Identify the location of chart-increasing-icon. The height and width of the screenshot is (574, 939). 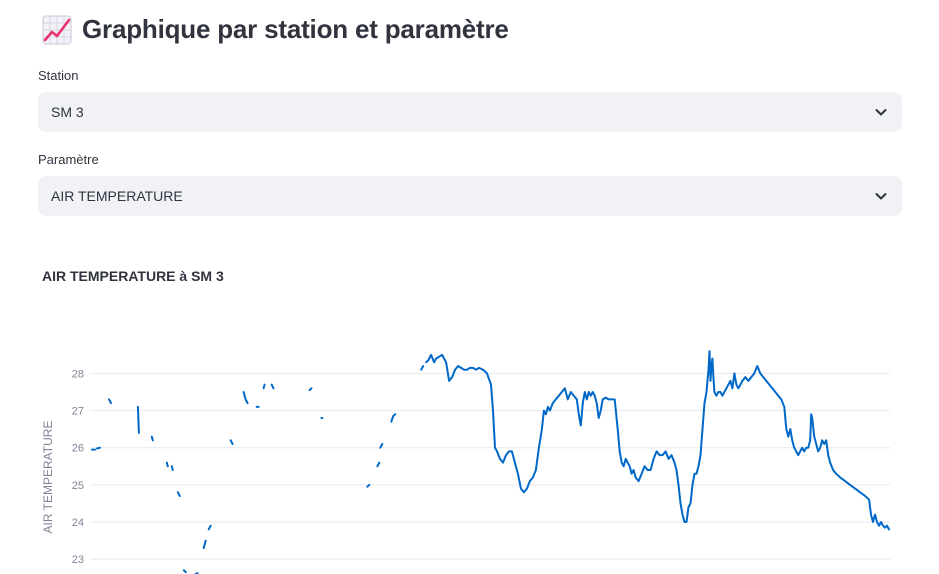
(57, 29).